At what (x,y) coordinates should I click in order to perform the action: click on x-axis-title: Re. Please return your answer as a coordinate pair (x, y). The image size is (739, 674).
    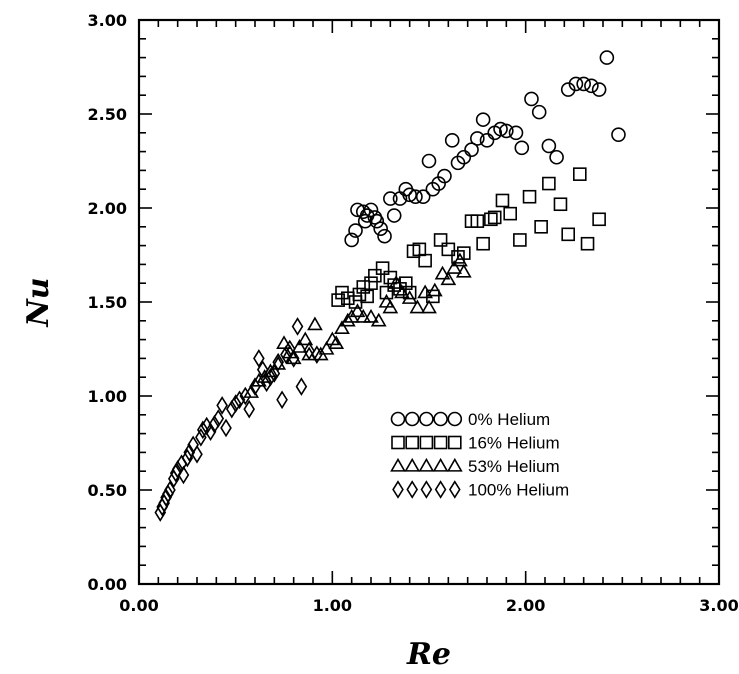
    Looking at the image, I should click on (428, 654).